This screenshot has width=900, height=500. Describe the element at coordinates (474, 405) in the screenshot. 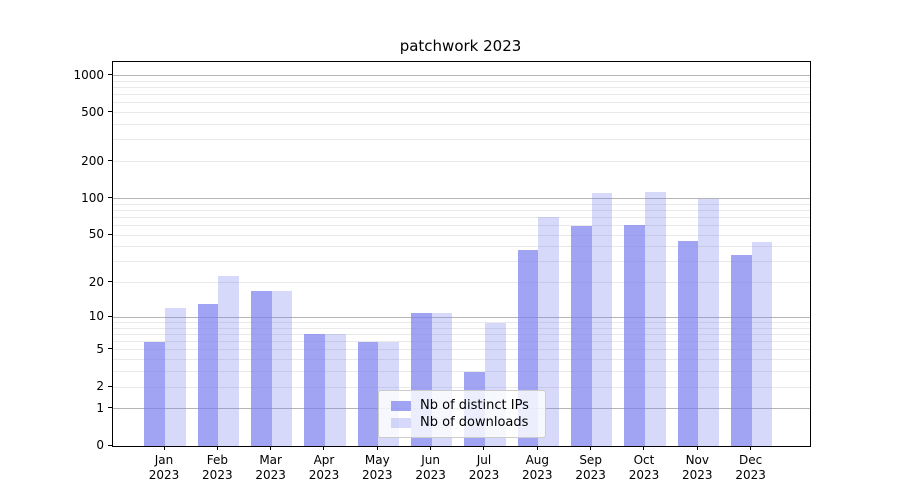

I see `legend-label-distinct-ips: Nb of distinct IPs` at that location.